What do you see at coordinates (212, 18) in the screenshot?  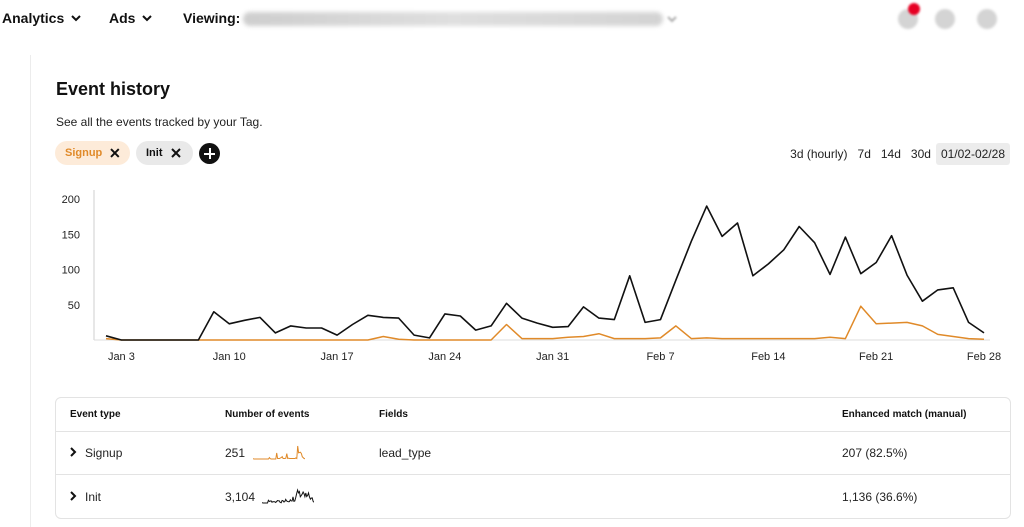 I see `viewing-label: Viewing:` at bounding box center [212, 18].